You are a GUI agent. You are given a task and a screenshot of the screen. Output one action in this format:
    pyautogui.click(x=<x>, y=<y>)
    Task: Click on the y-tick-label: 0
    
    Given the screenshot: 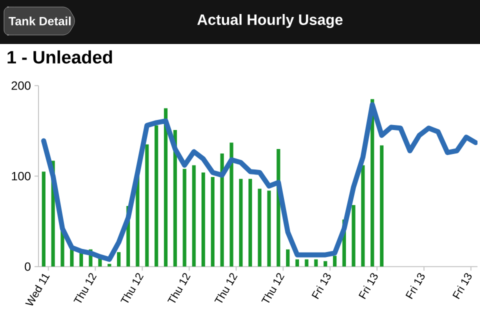 What is the action you would take?
    pyautogui.click(x=27, y=266)
    